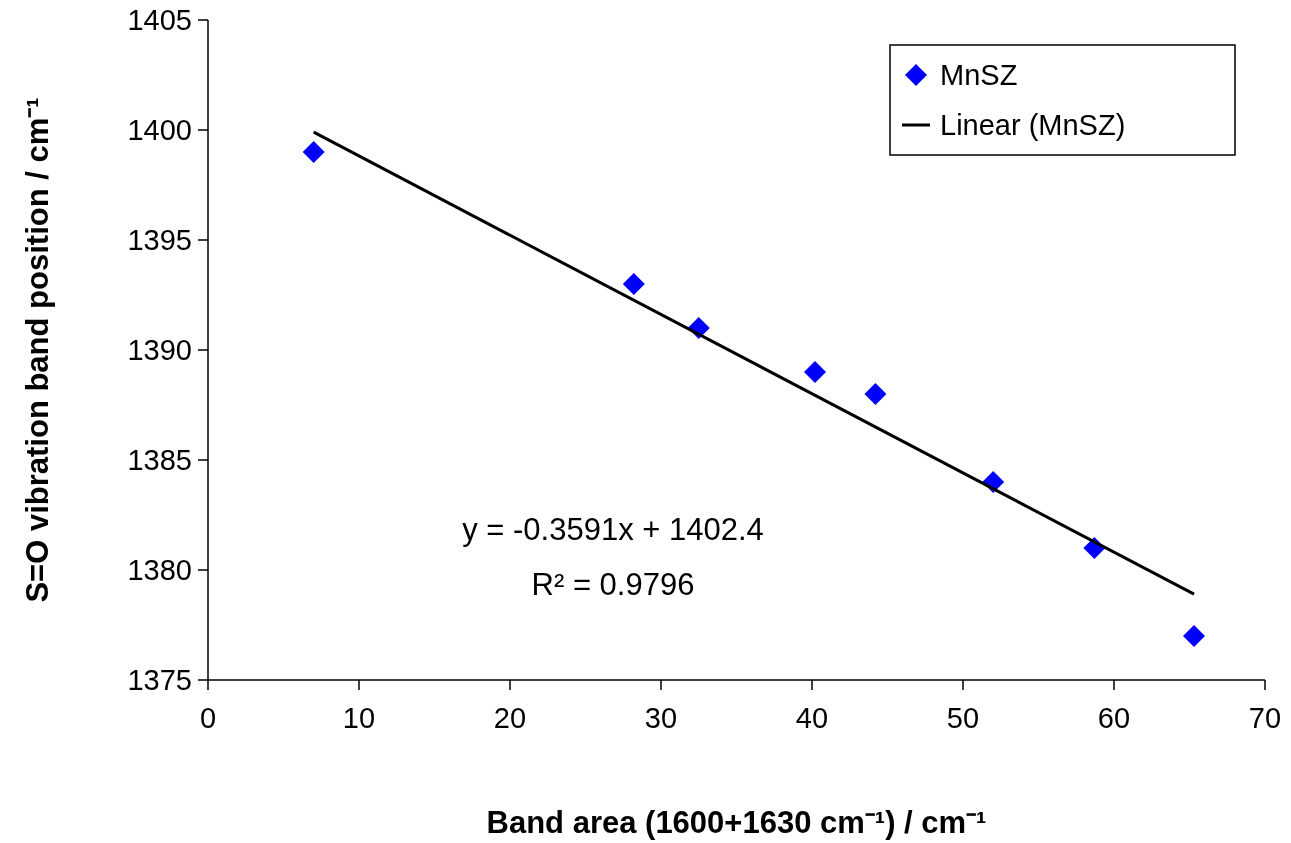 Image resolution: width=1291 pixels, height=843 pixels. Describe the element at coordinates (159, 460) in the screenshot. I see `y-tick-label: 1385` at that location.